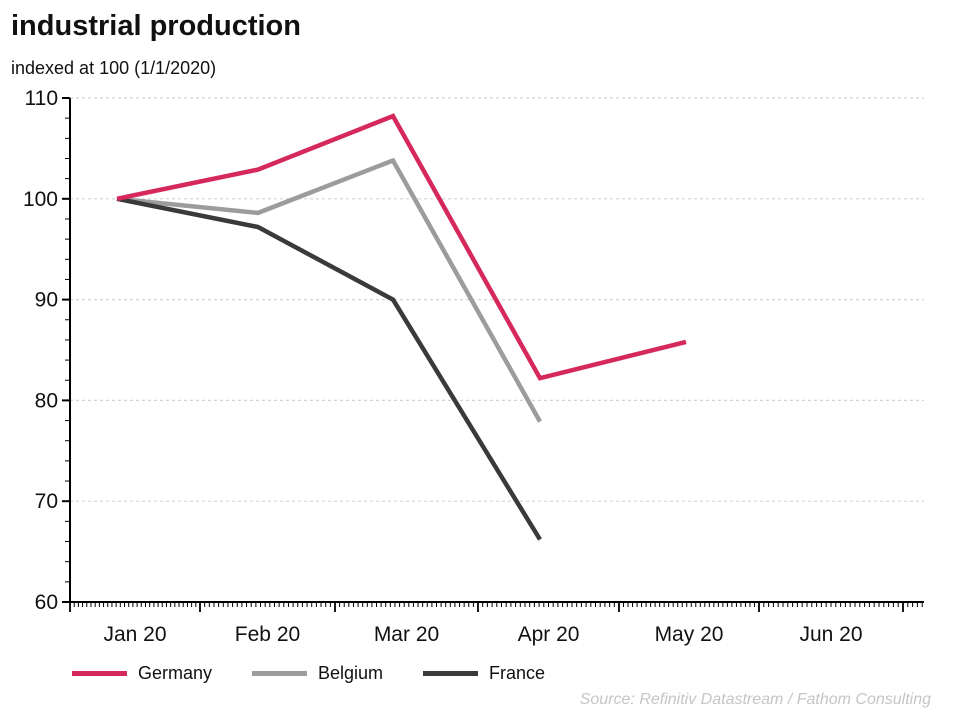 This screenshot has height=720, width=960. I want to click on germany-line-swatch, so click(99, 673).